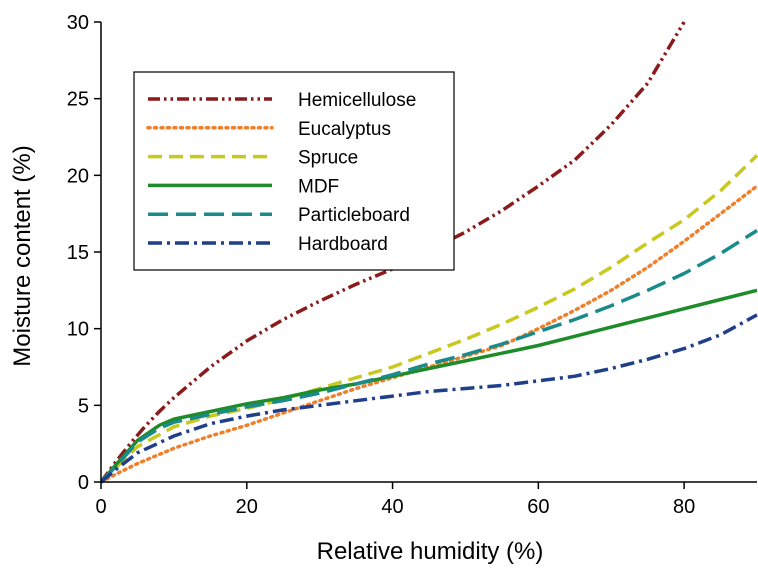 The height and width of the screenshot is (569, 758). I want to click on y-tick-label: 15, so click(78, 253).